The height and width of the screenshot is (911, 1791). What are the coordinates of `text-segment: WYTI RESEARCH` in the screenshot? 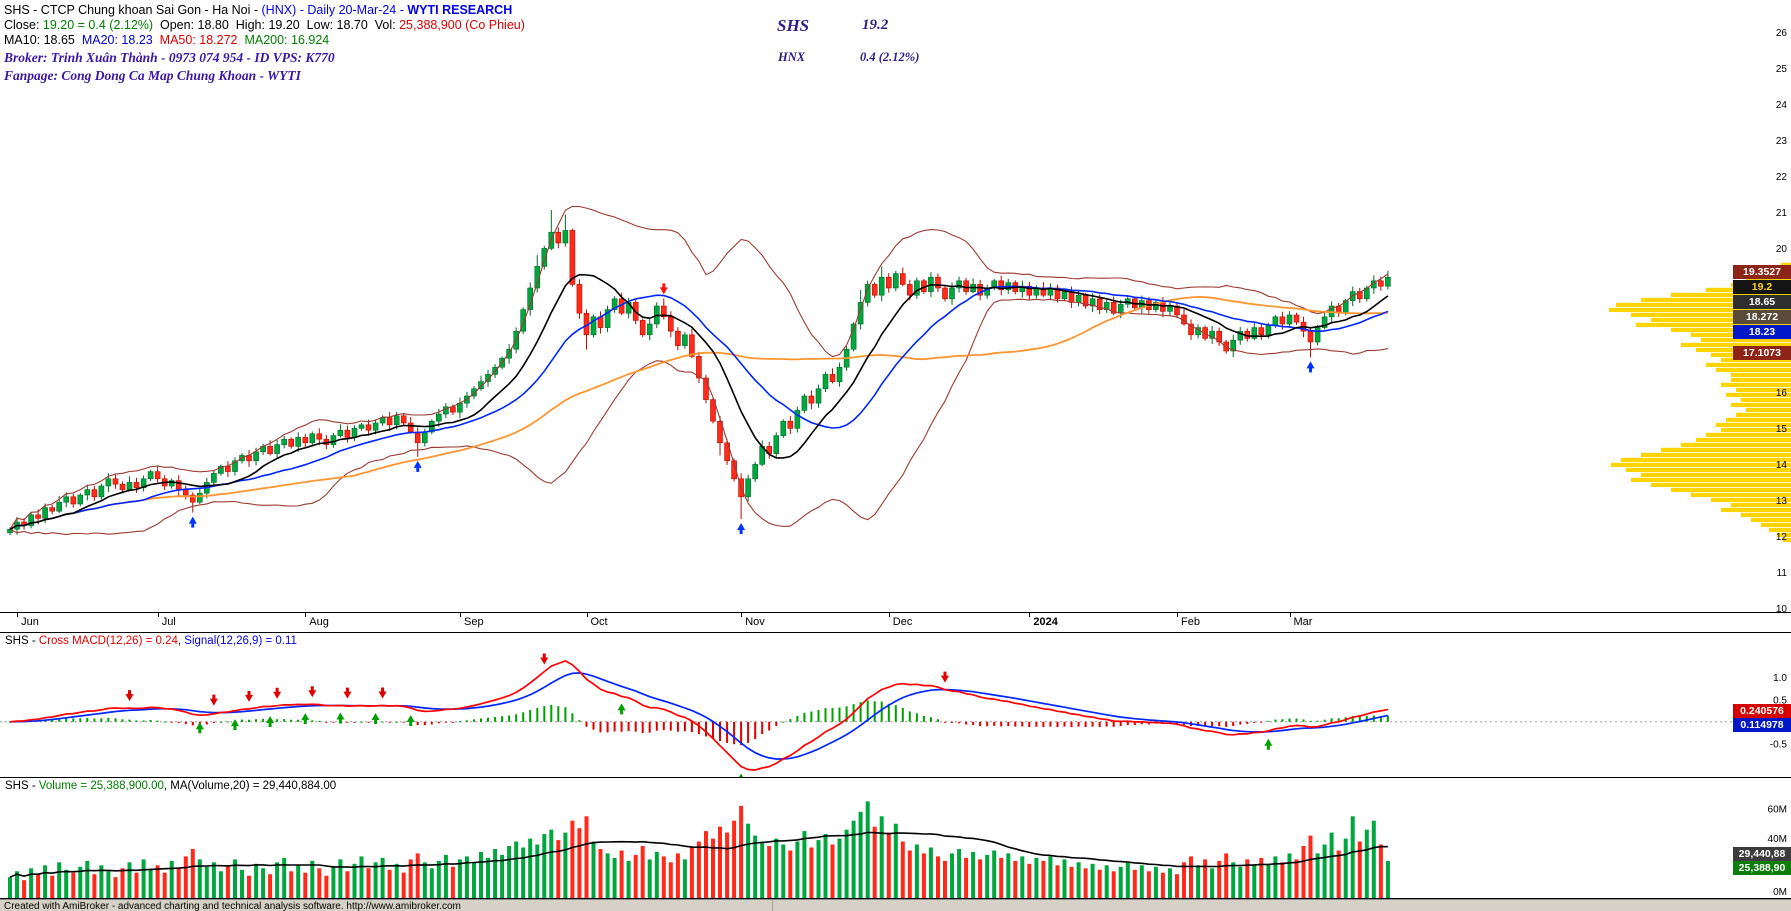 It's located at (460, 10).